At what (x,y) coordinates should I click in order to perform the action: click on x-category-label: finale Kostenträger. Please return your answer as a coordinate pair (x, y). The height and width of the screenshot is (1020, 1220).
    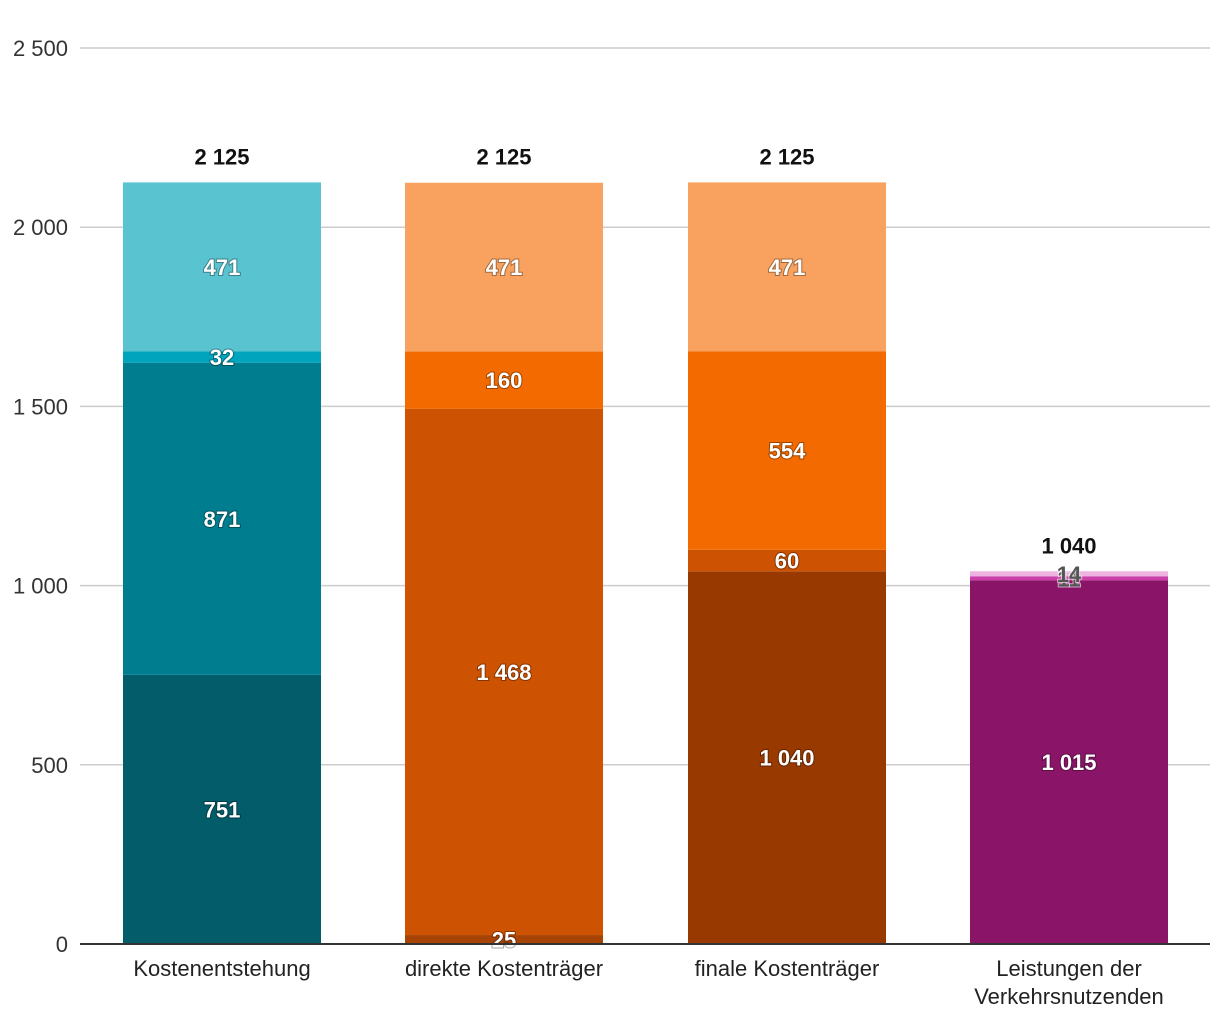
    Looking at the image, I should click on (787, 968).